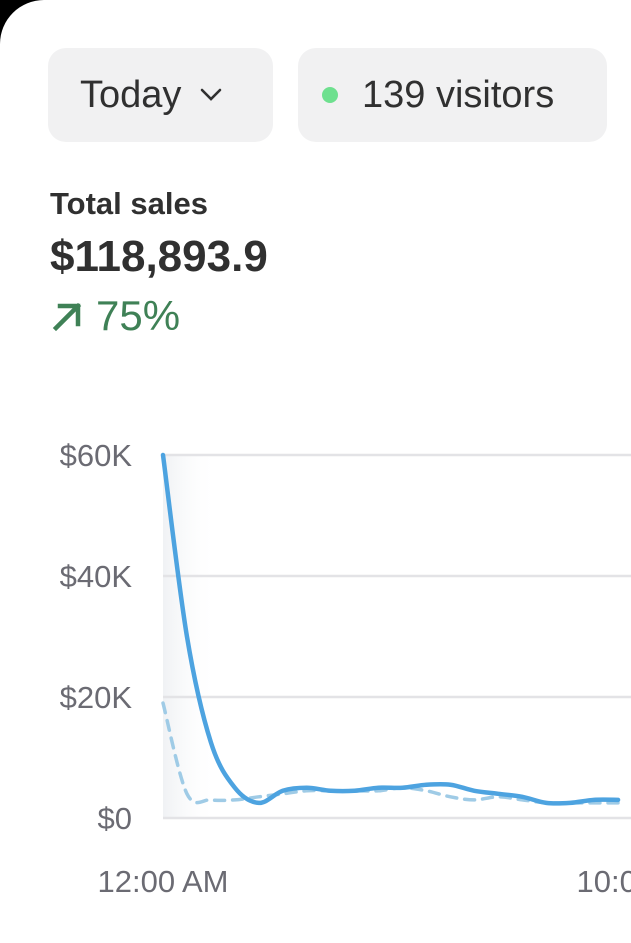 The image size is (631, 943). Describe the element at coordinates (138, 315) in the screenshot. I see `change-value: 75%` at that location.